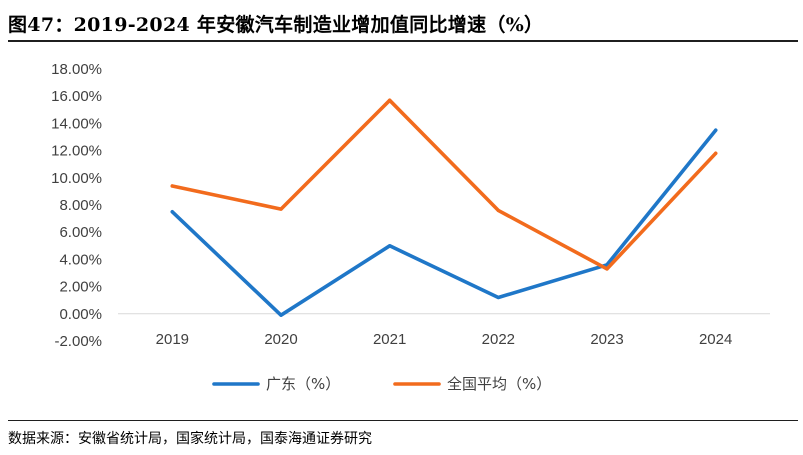 This screenshot has height=455, width=803. I want to click on figure-title: 图47：2019-2024 年安徽汽车制造业增加值同比增速（%）, so click(276, 25).